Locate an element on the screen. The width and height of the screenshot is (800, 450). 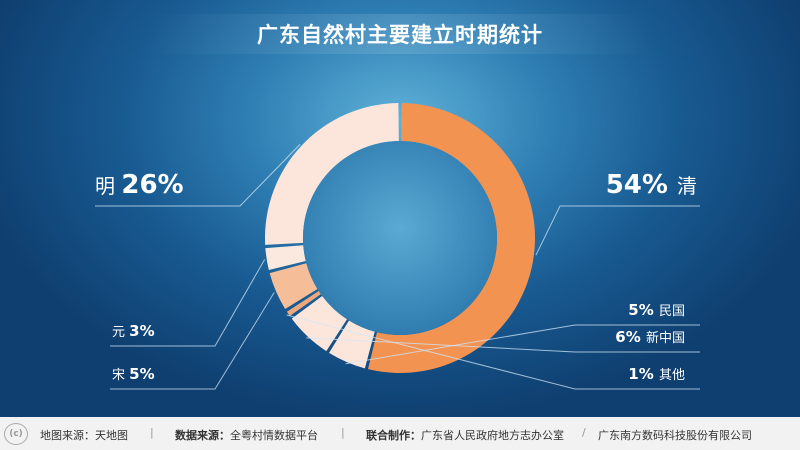
slice-name: 元 is located at coordinates (120, 332).